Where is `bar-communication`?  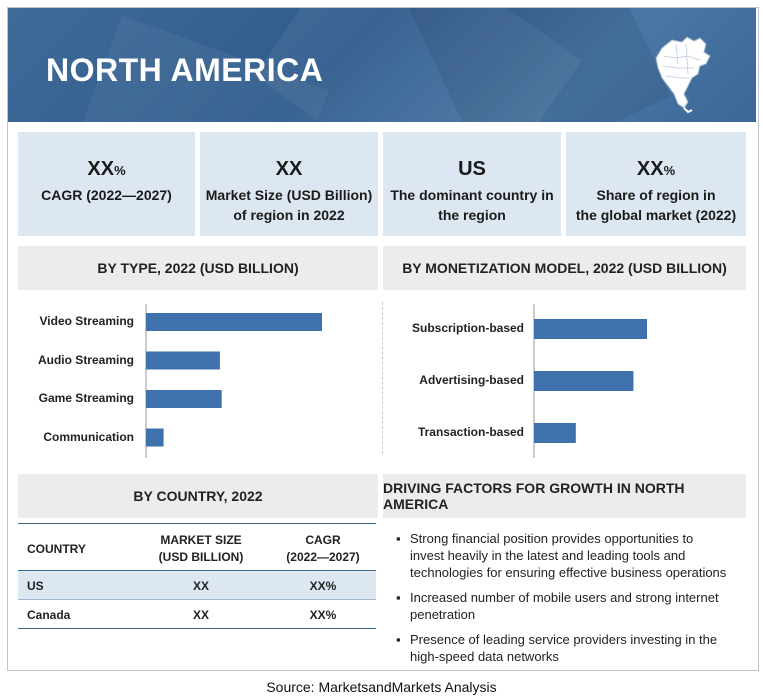
bar-communication is located at coordinates (155, 437).